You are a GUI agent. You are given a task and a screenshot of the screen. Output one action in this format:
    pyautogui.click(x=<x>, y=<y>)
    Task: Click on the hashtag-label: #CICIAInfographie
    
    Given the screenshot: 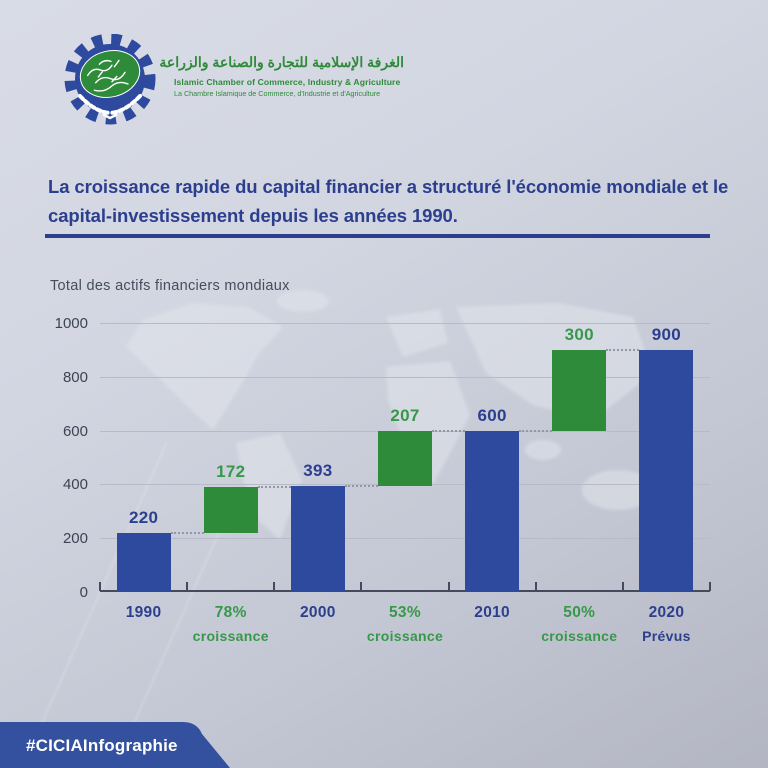 What is the action you would take?
    pyautogui.click(x=102, y=745)
    